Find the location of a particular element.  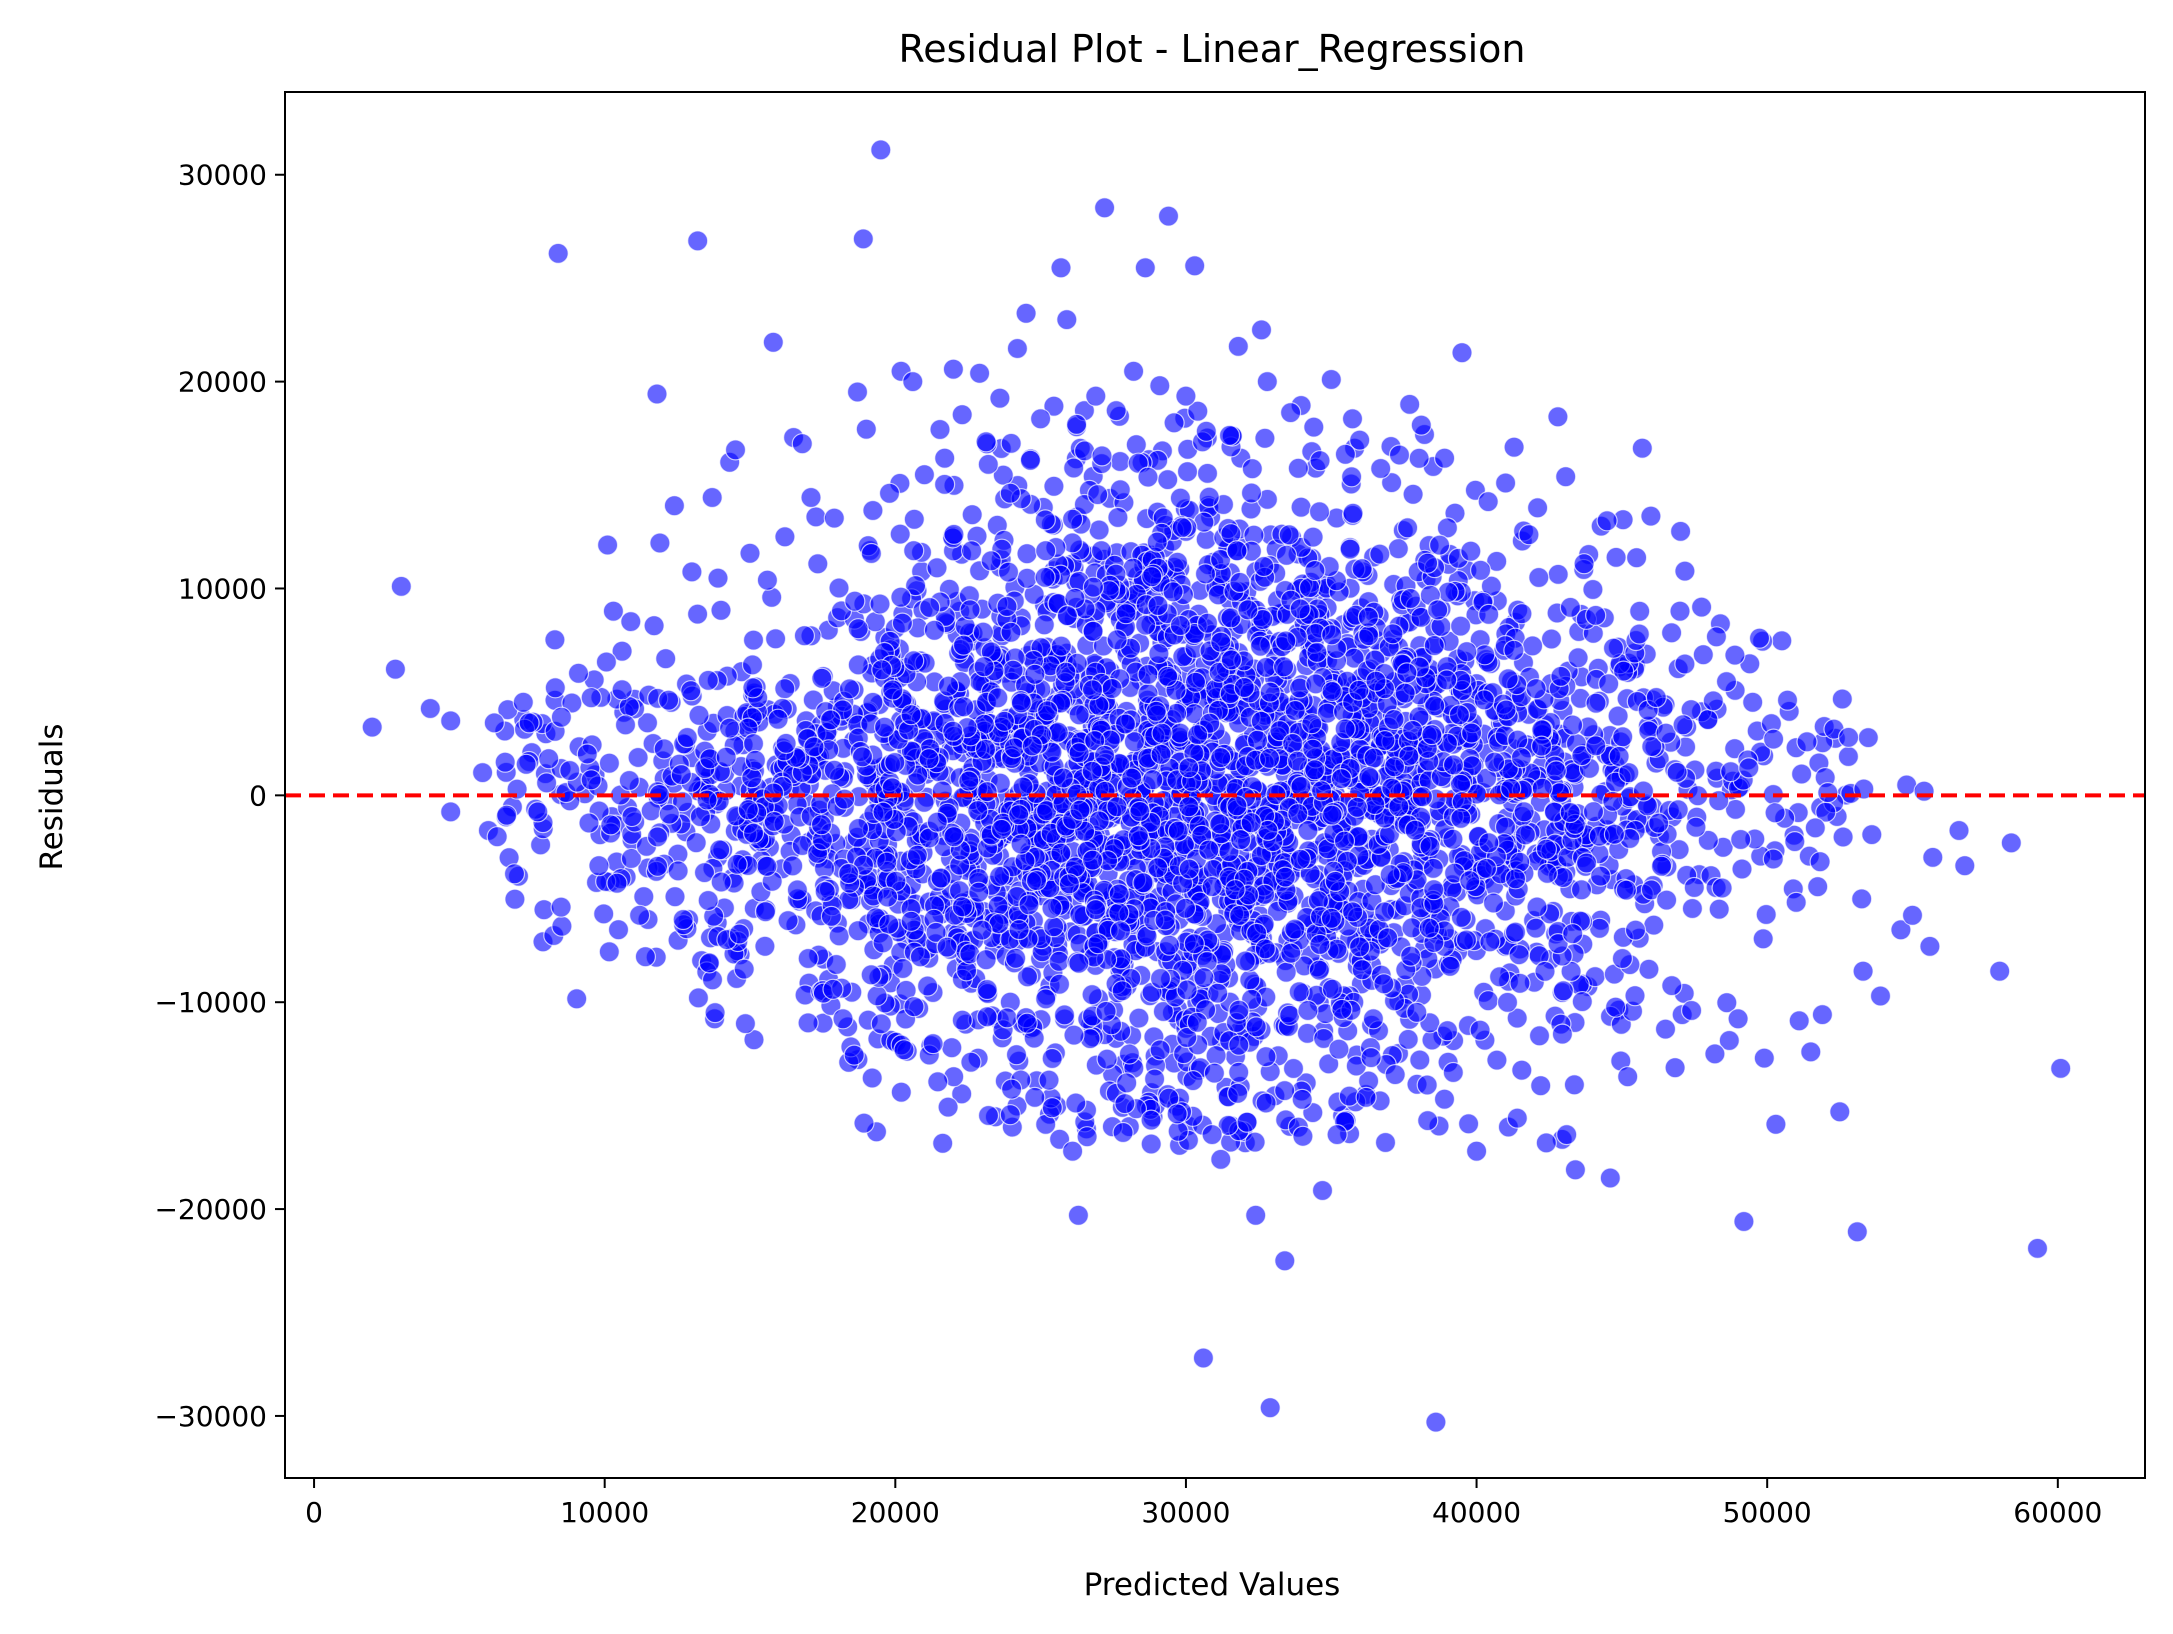

y-tick-label: 0 is located at coordinates (258, 795).